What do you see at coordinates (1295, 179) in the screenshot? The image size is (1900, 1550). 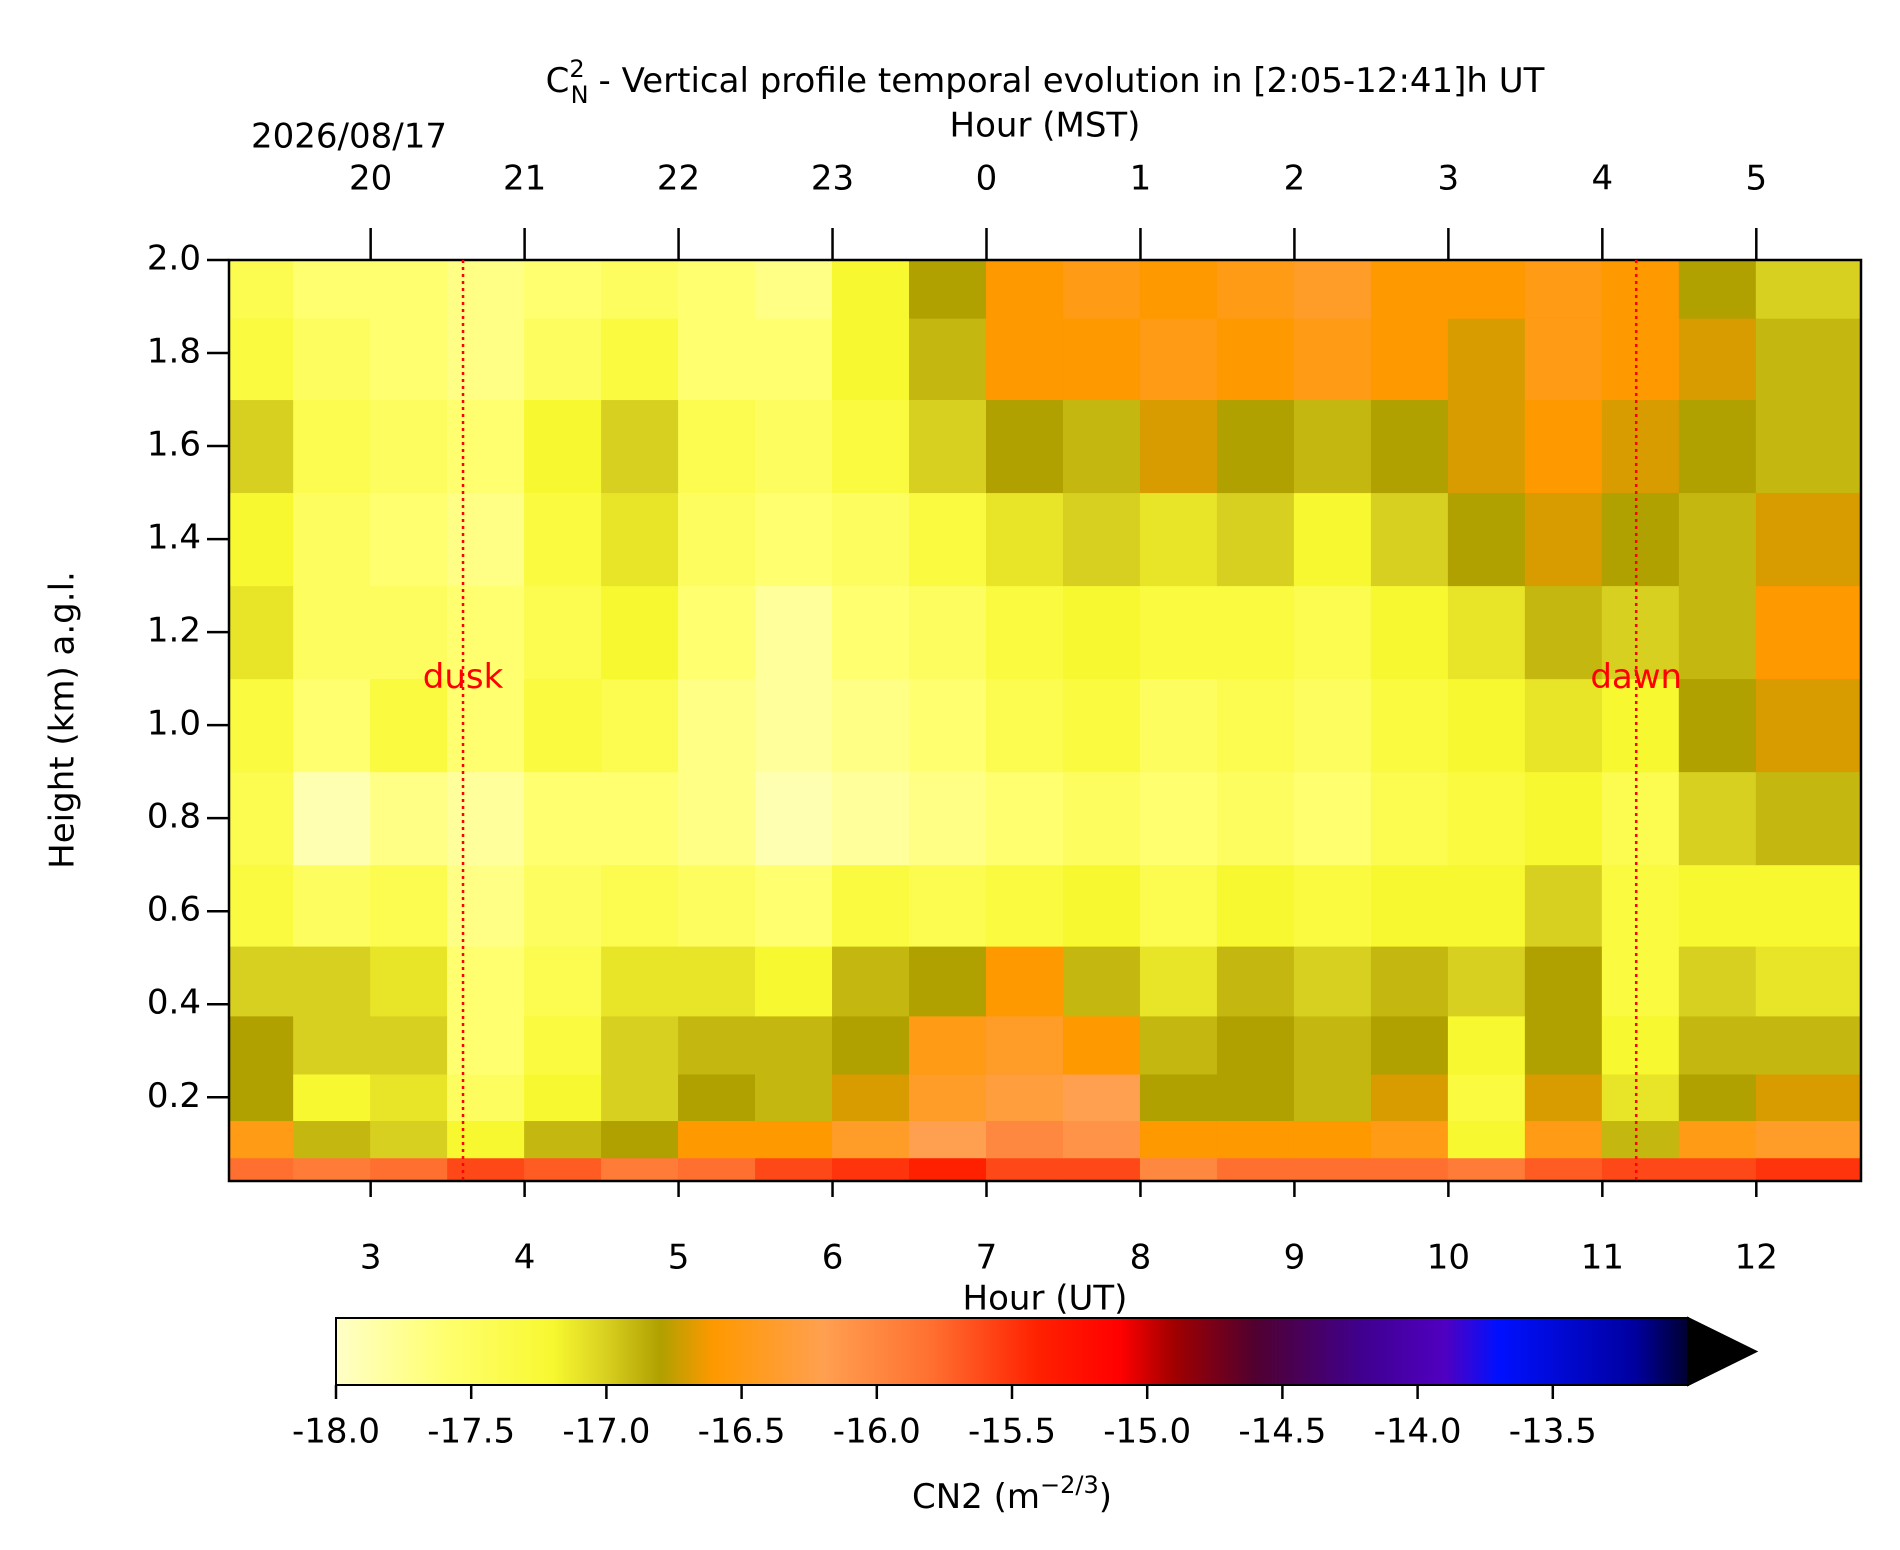 I see `x2-tick-label: 2` at bounding box center [1295, 179].